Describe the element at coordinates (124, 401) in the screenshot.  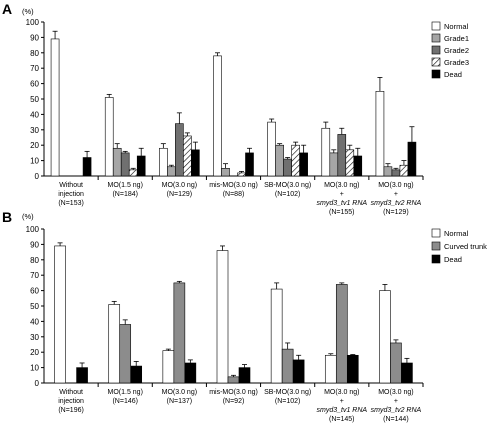
I see `x-category-label: (N=146)` at that location.